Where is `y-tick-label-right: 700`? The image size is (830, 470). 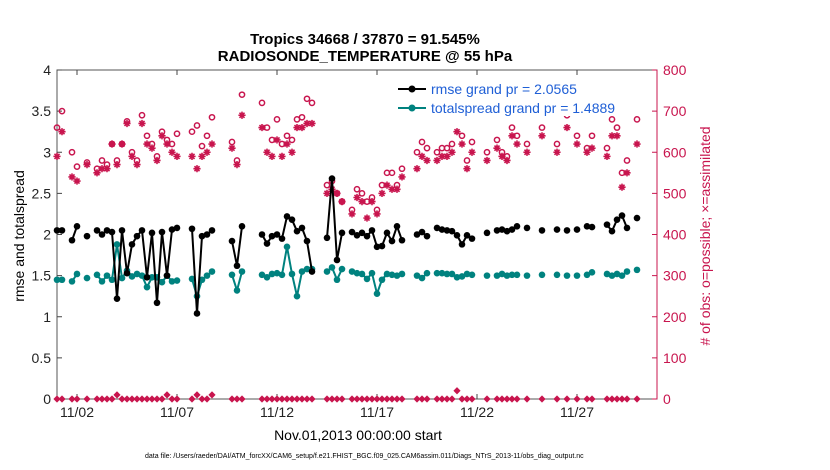
y-tick-label-right: 700 is located at coordinates (675, 111).